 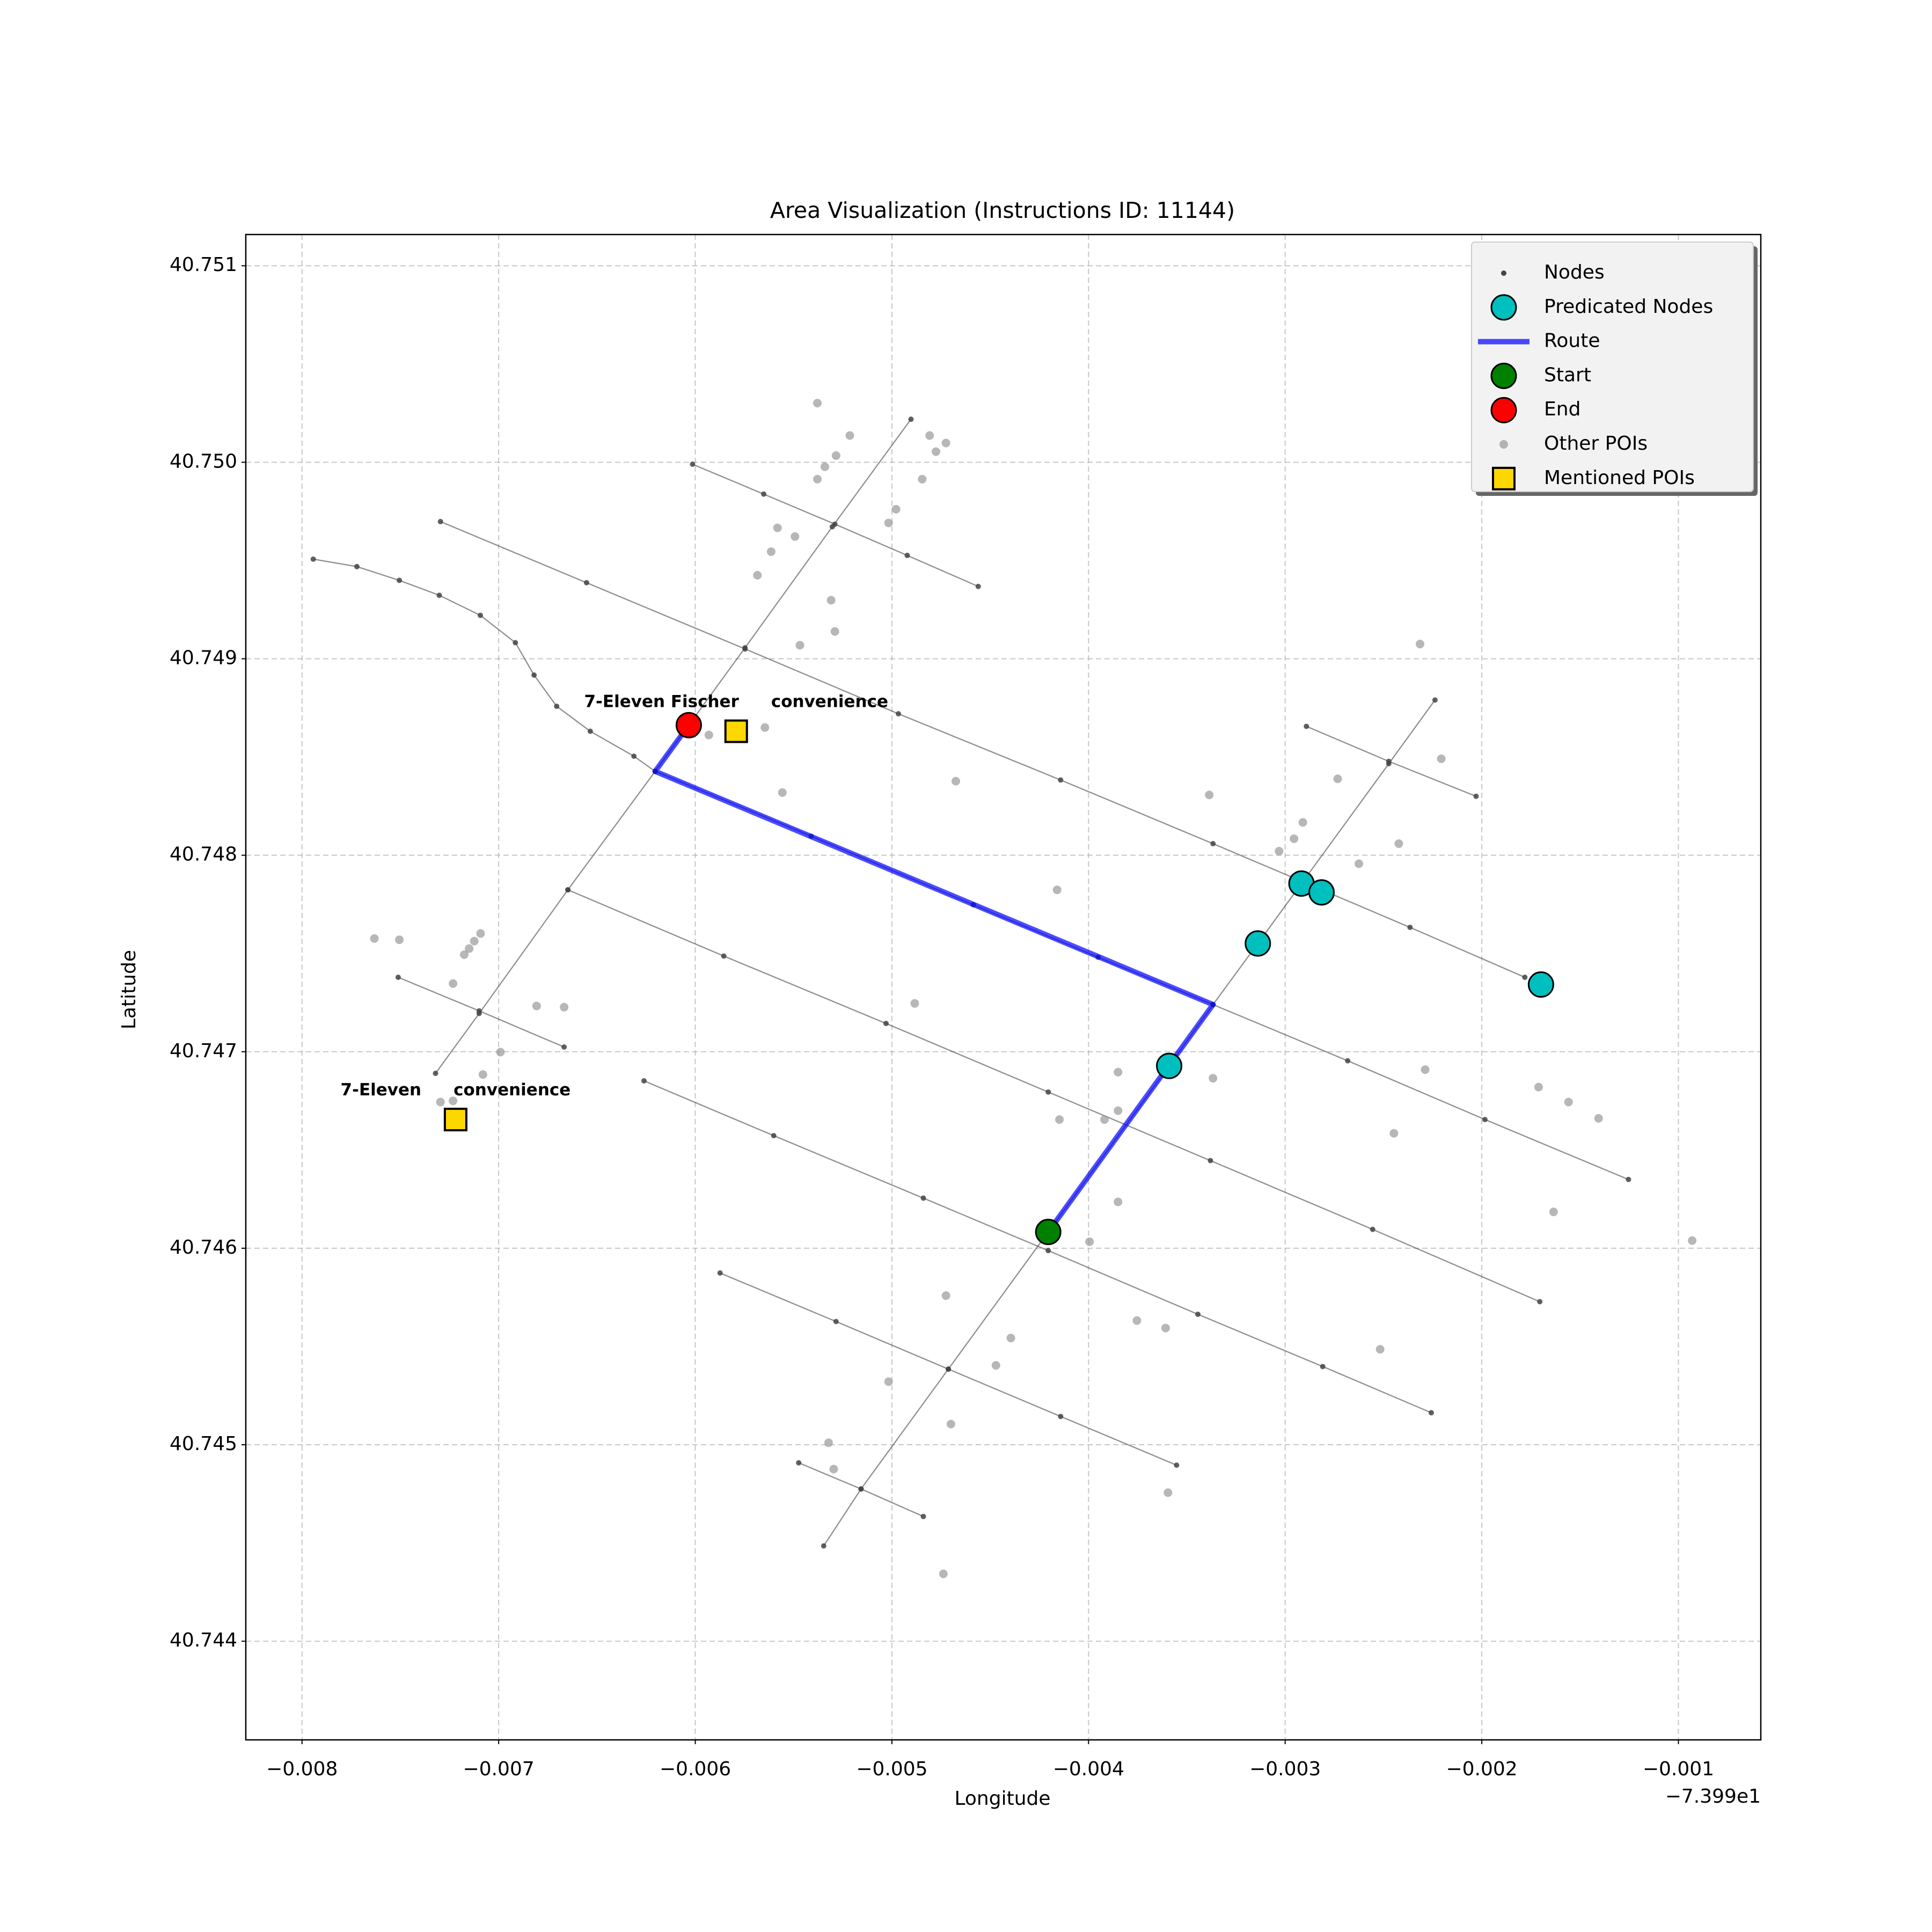 I want to click on y-tick-label: 40.747, so click(x=203, y=1051).